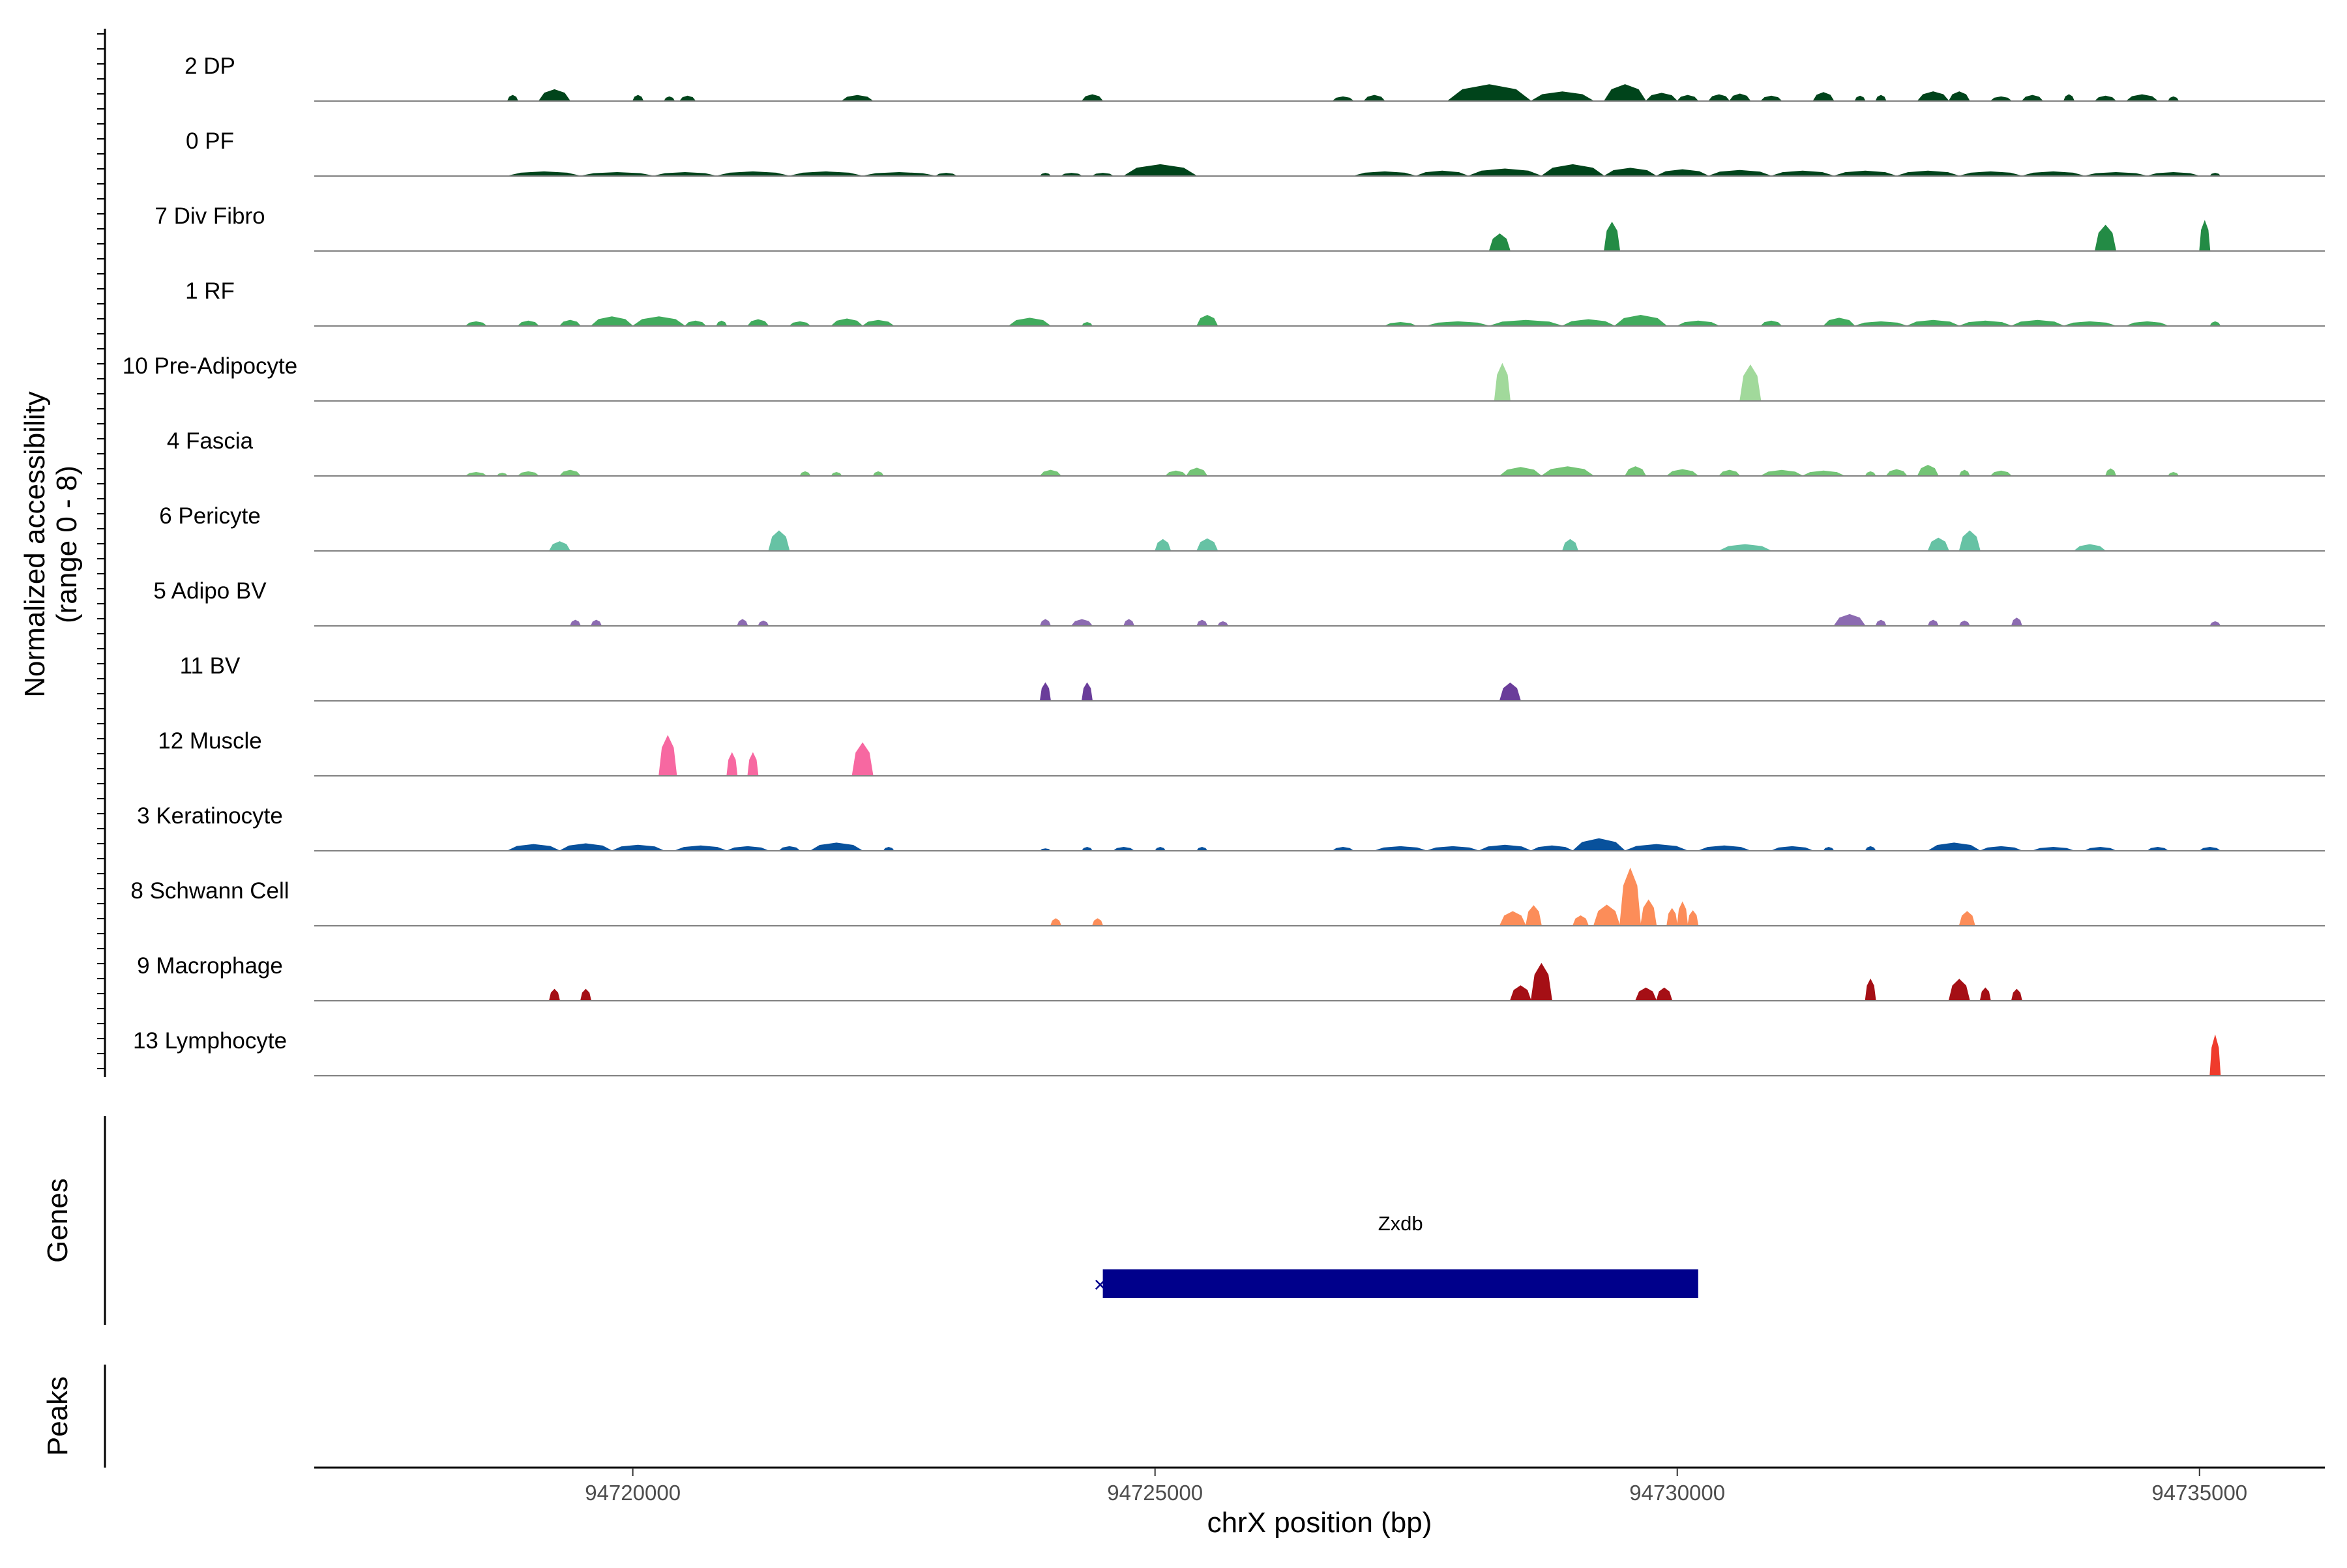 This screenshot has height=1568, width=2347. What do you see at coordinates (210, 966) in the screenshot?
I see `track-label: 9 Macrophage` at bounding box center [210, 966].